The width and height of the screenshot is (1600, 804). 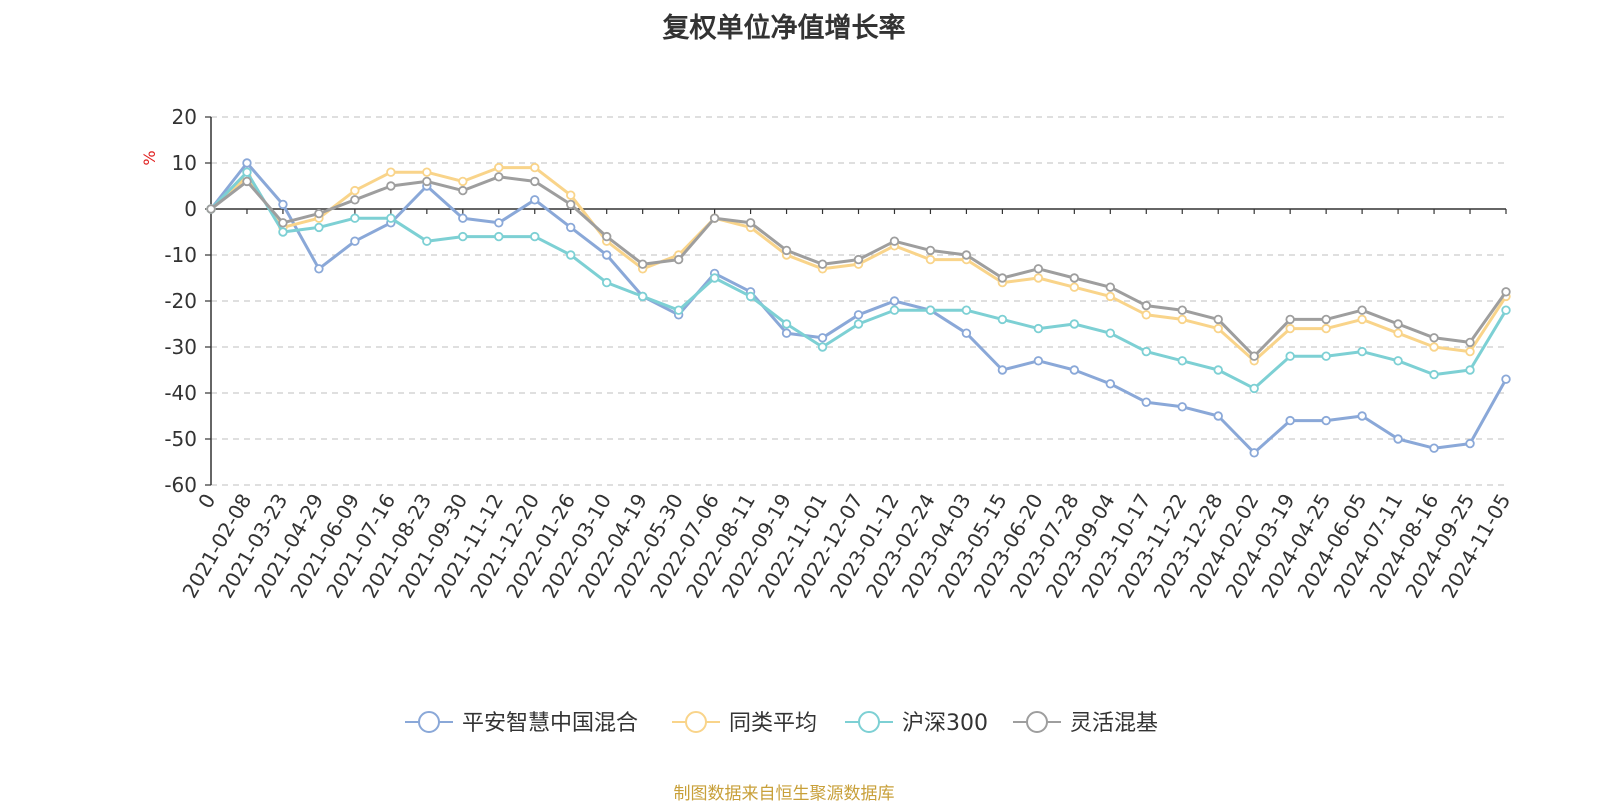 What do you see at coordinates (744, 723) in the screenshot?
I see `legend-item: 同类平均` at bounding box center [744, 723].